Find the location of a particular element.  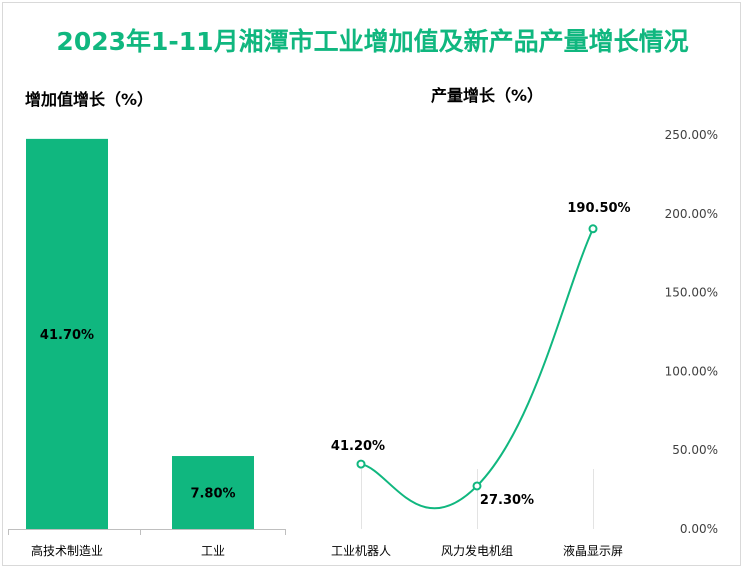

y-tick-label: 0.00% is located at coordinates (699, 529).